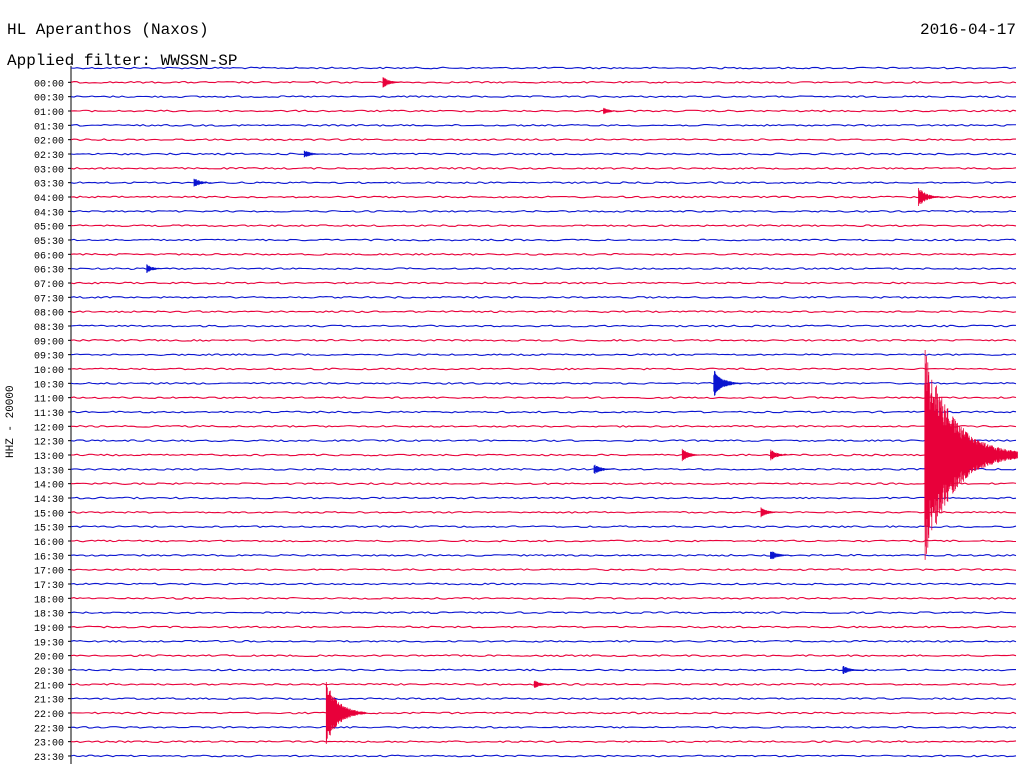 This screenshot has height=780, width=1024. I want to click on time-tick-label: 08:30, so click(49, 328).